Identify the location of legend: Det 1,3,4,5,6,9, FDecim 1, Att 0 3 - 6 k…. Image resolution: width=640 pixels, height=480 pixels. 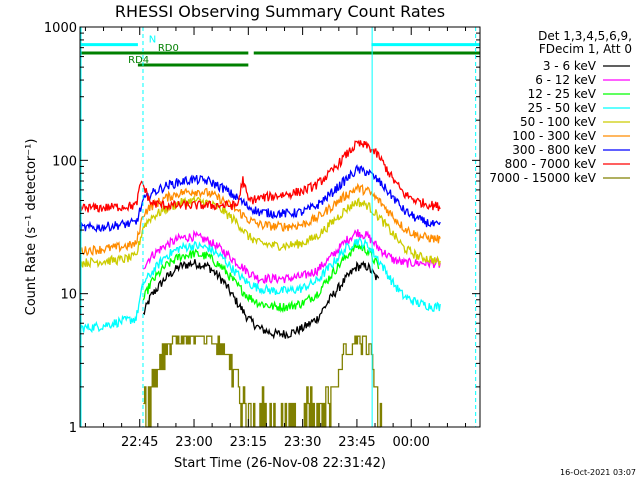
(560, 107).